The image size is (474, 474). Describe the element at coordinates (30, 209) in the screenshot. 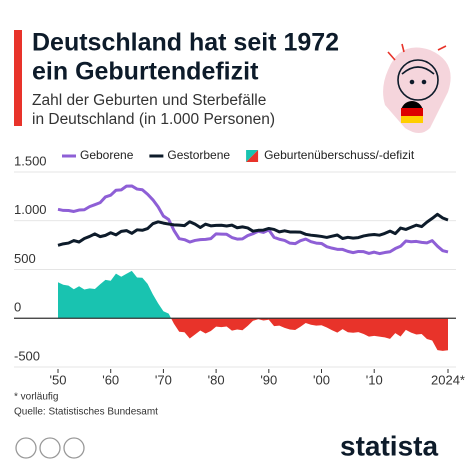

I see `y-tick-label: 1.000` at that location.